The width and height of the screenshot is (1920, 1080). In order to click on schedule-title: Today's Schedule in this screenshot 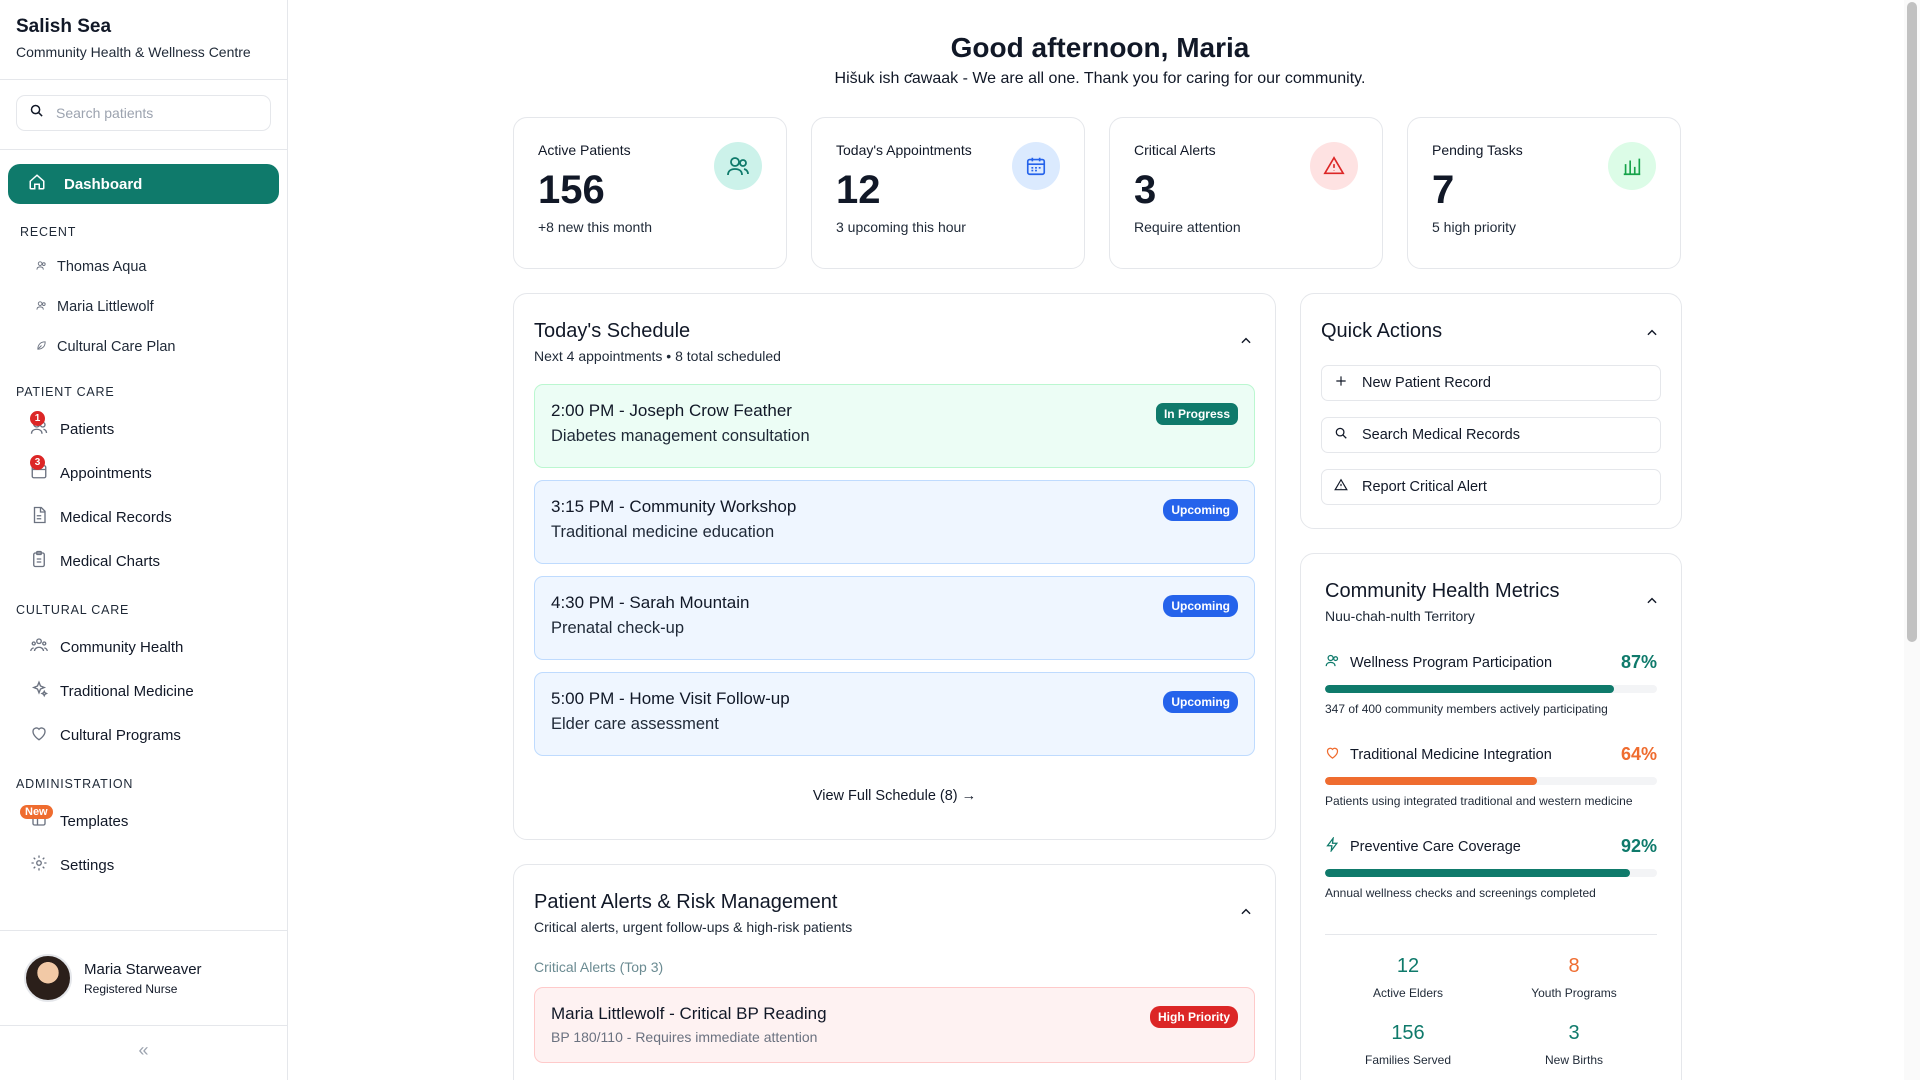, I will do `click(612, 331)`.